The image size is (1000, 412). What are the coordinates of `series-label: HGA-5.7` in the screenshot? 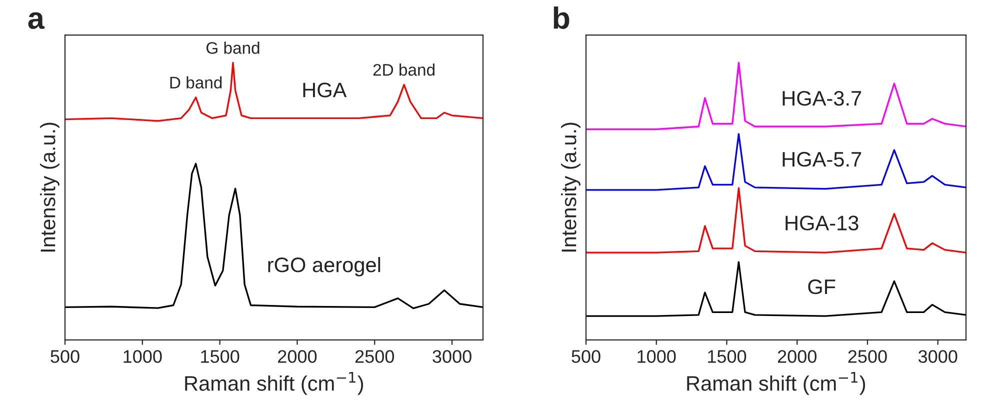 It's located at (822, 159).